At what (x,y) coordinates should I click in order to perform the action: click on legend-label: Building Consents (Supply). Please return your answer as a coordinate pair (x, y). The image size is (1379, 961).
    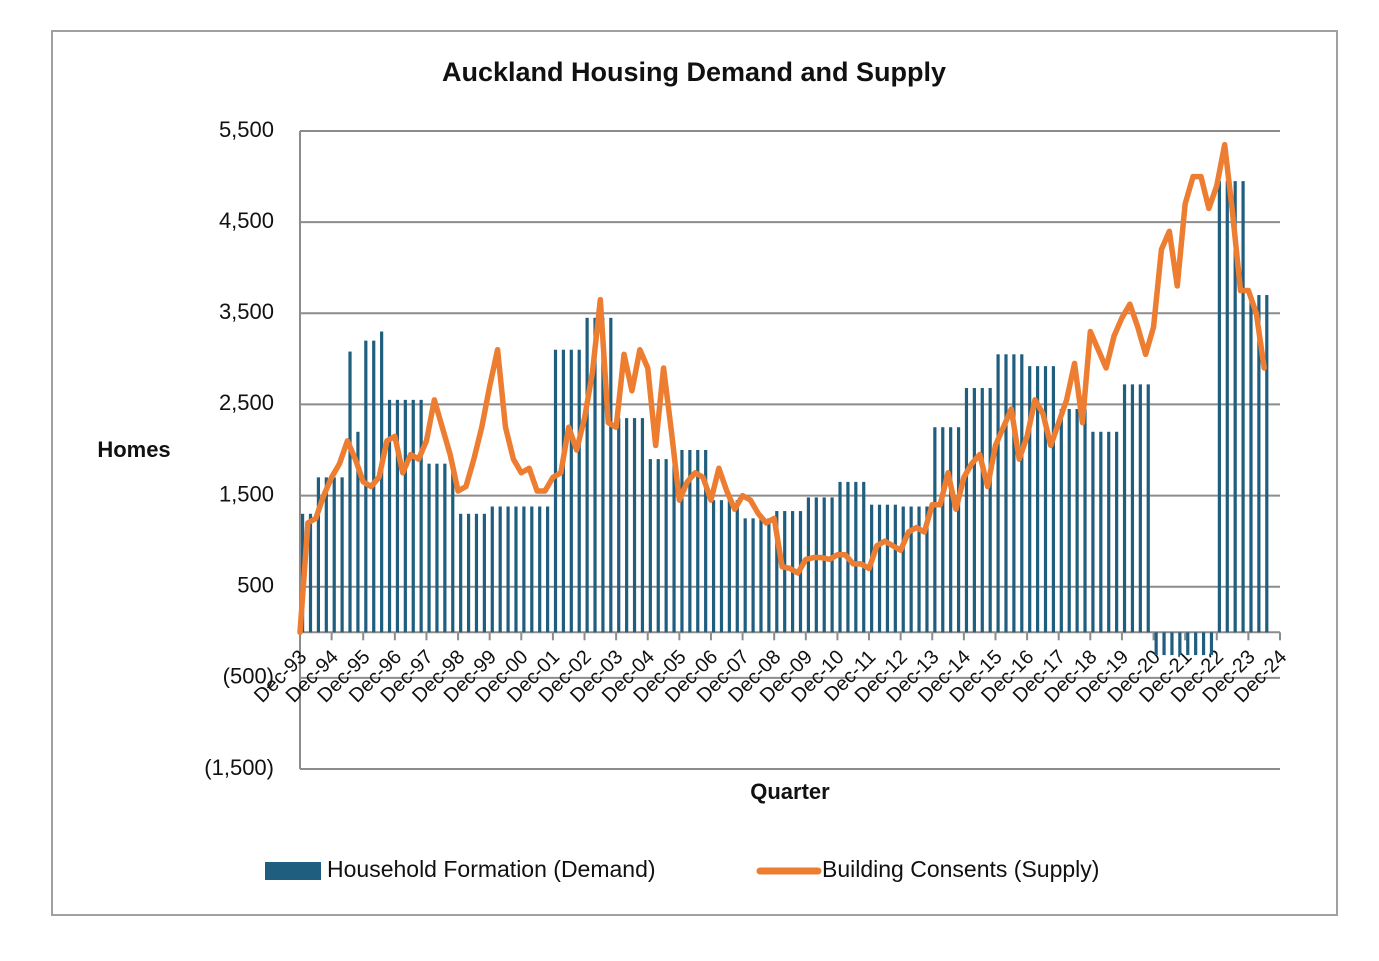
    Looking at the image, I should click on (960, 869).